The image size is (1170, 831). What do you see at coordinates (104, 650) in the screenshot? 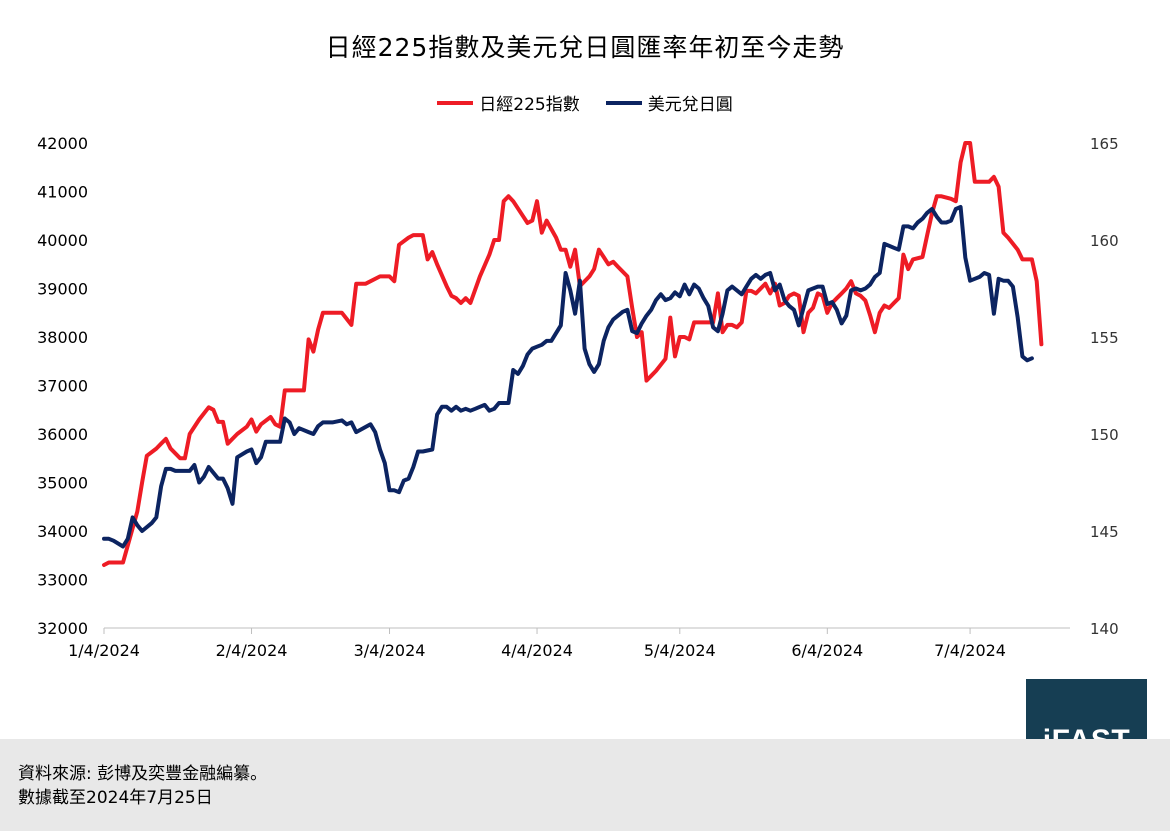
I see `x-tick-label: 1/4/2024` at bounding box center [104, 650].